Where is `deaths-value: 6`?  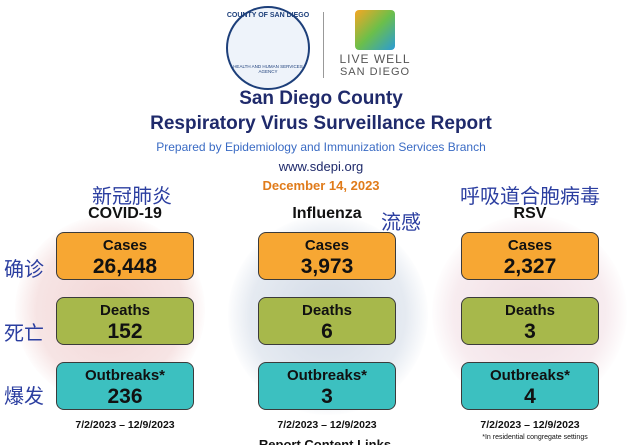
deaths-value: 6 is located at coordinates (327, 331).